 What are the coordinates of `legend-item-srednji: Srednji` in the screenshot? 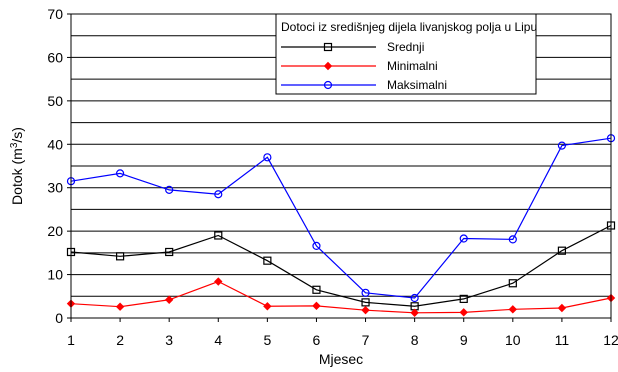 It's located at (352, 47).